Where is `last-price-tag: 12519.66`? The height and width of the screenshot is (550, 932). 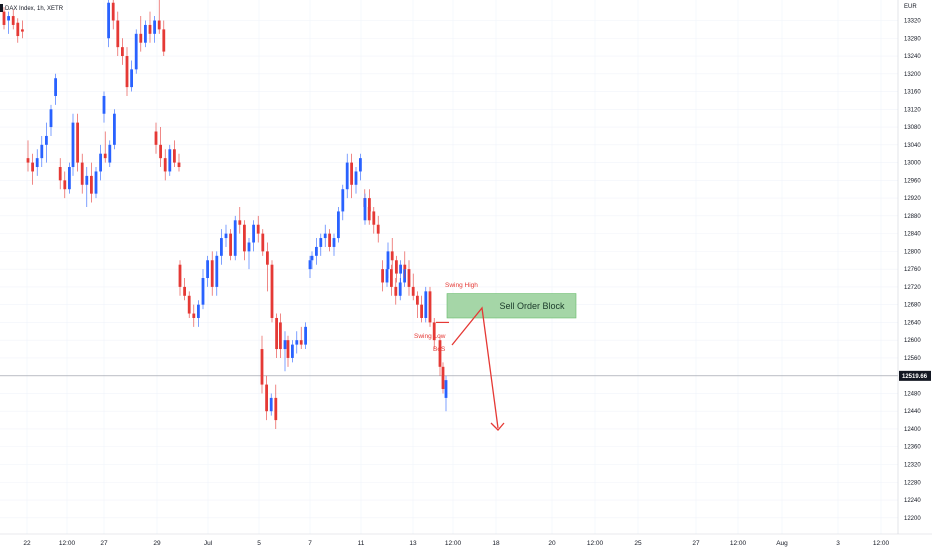
last-price-tag: 12519.66 is located at coordinates (915, 375).